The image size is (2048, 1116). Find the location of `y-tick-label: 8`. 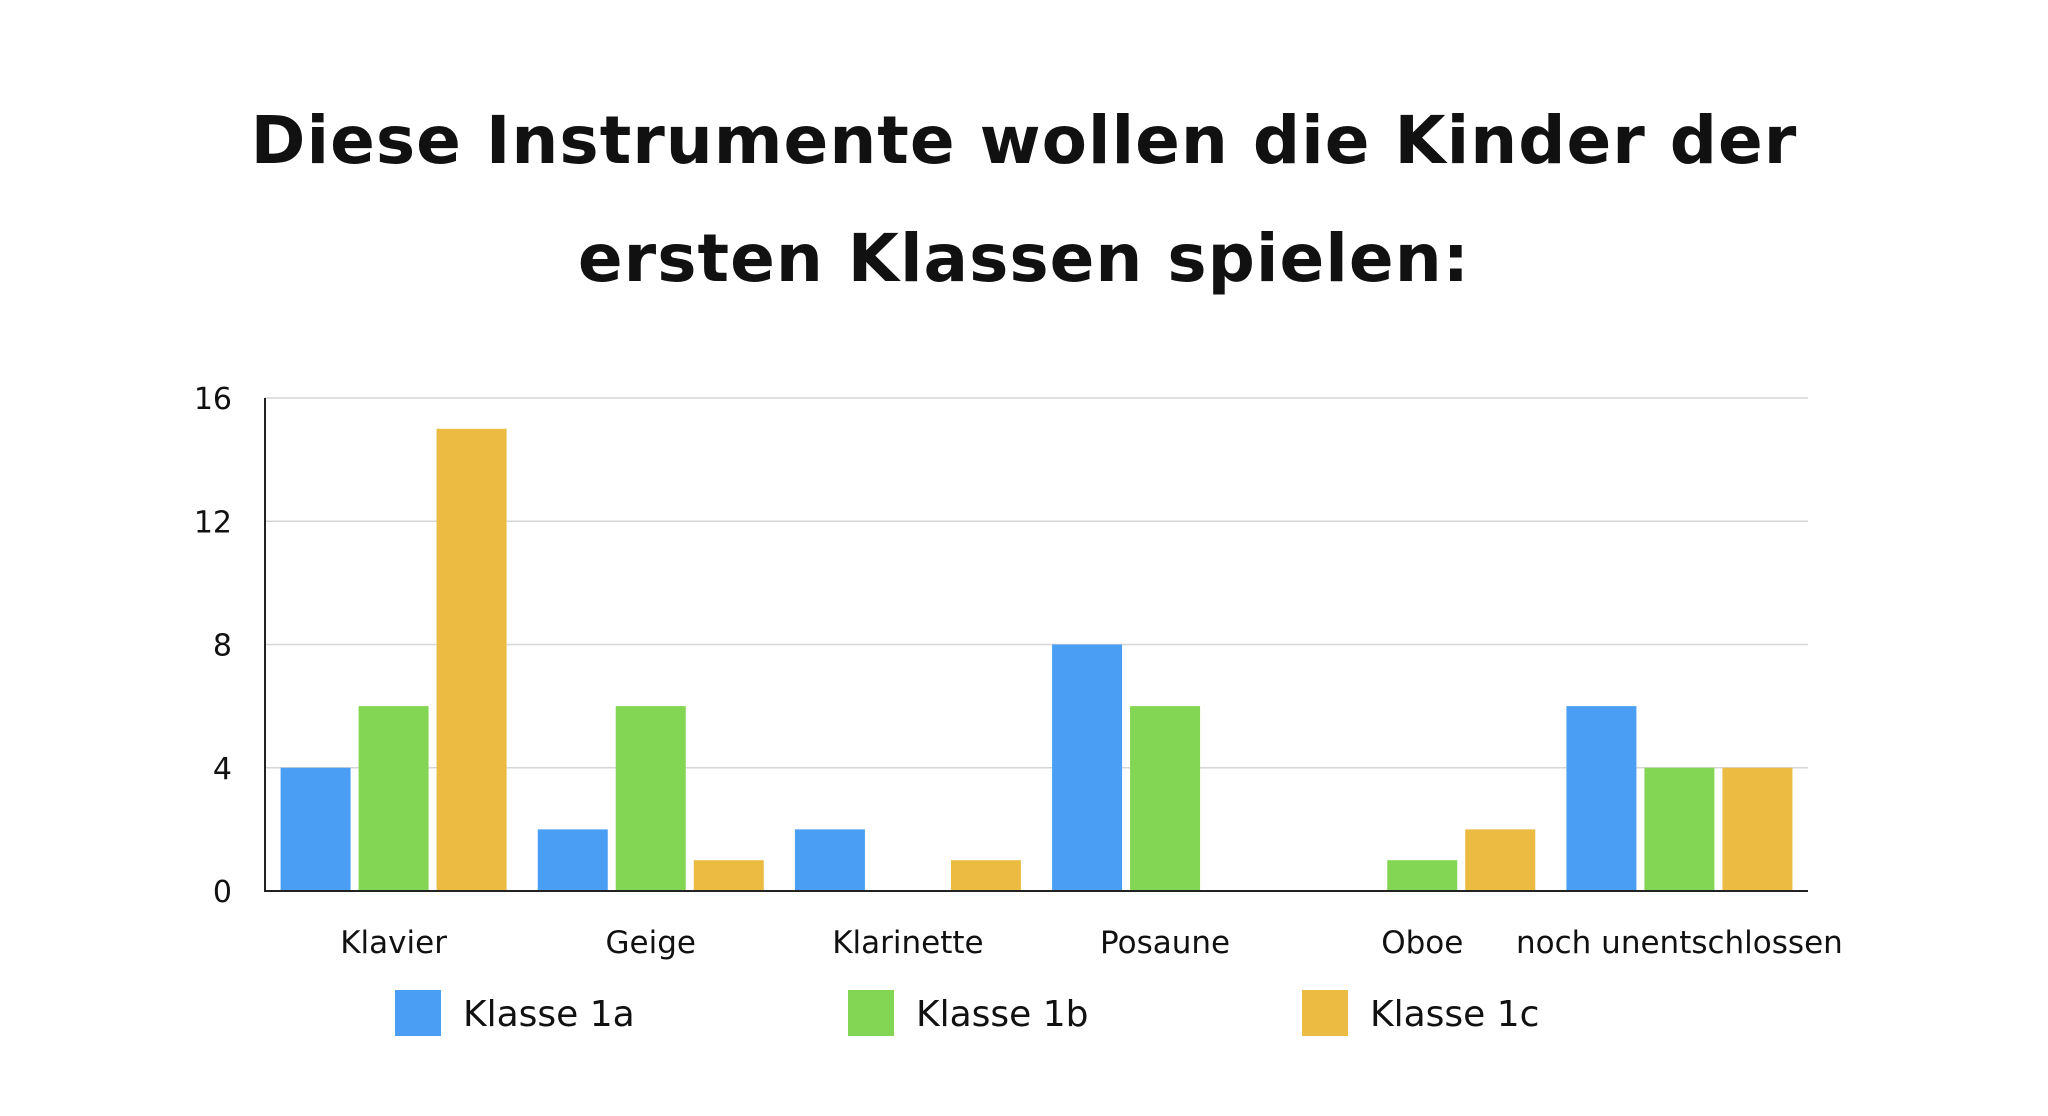

y-tick-label: 8 is located at coordinates (222, 646).